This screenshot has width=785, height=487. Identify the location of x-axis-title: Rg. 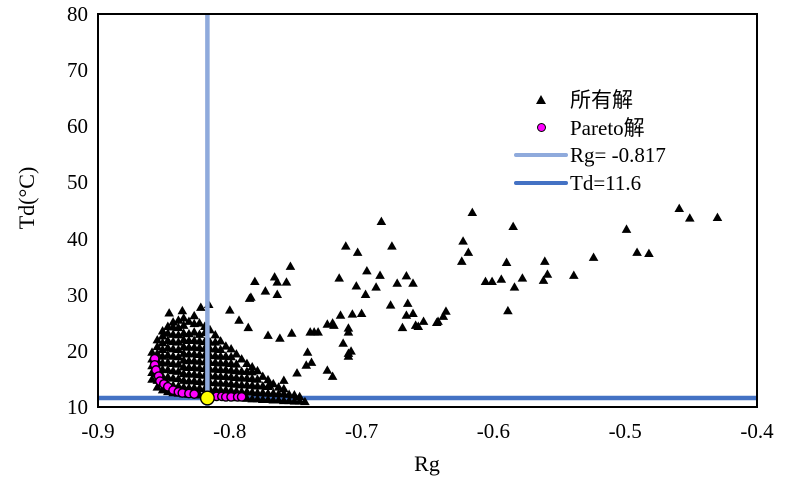
(427, 463).